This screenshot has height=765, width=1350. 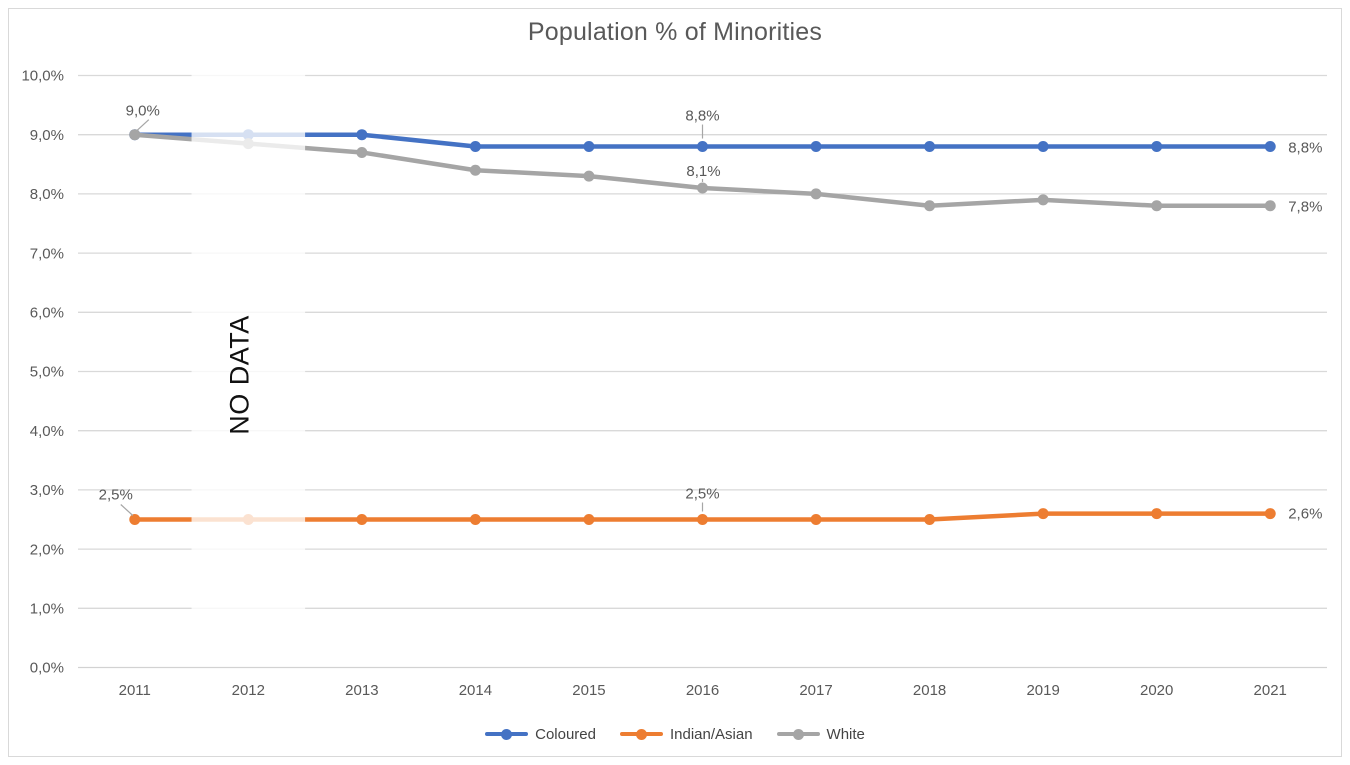 I want to click on svg-text: 2,0%, so click(x=47, y=549).